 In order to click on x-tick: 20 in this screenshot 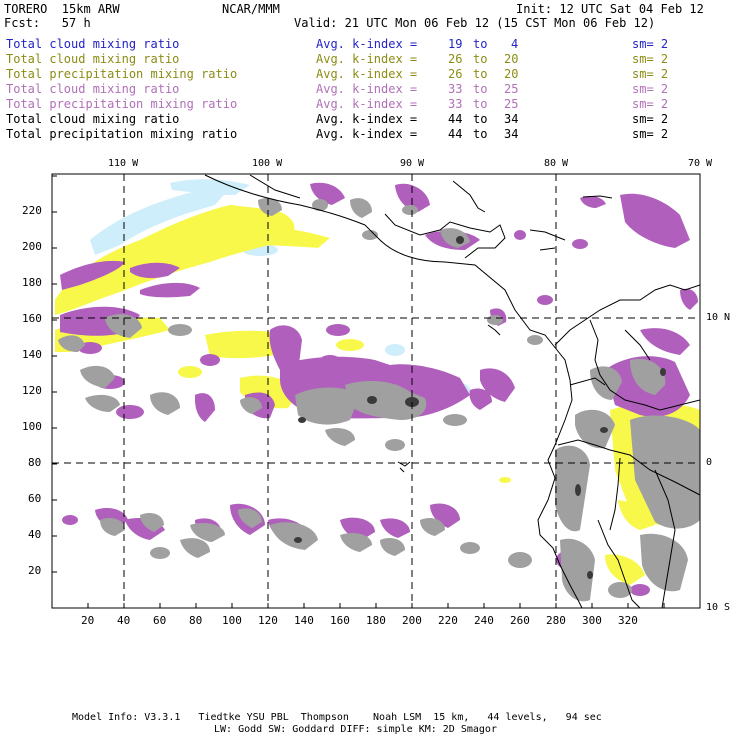, I will do `click(88, 620)`.